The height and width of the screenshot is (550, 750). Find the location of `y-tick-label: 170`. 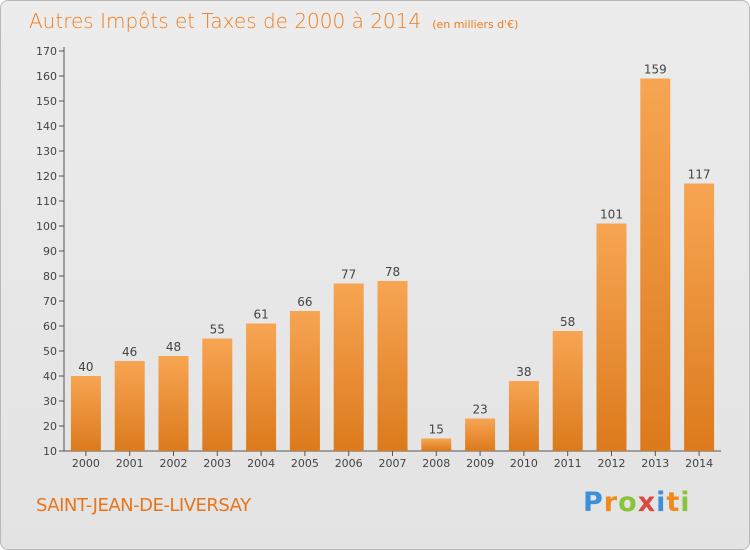

y-tick-label: 170 is located at coordinates (46, 51).